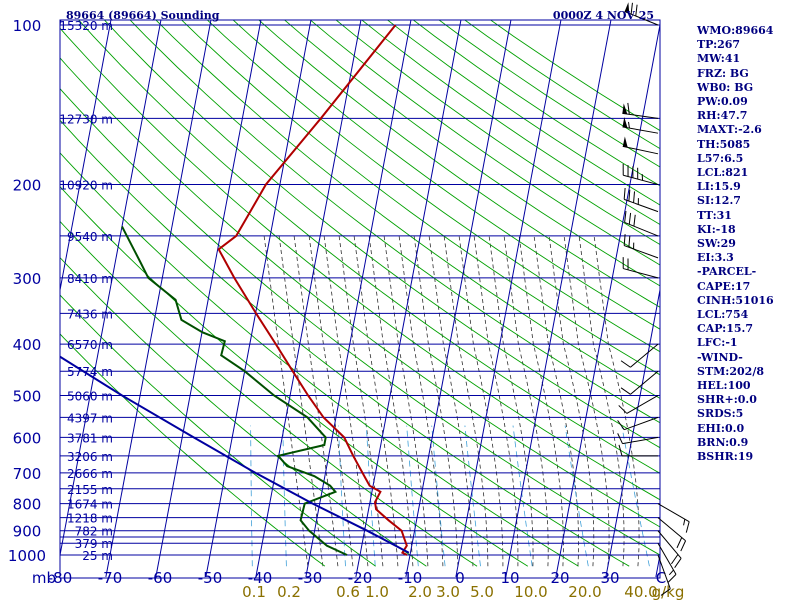  What do you see at coordinates (348, 591) in the screenshot?
I see `mixing-ratio-label: 0.6` at bounding box center [348, 591].